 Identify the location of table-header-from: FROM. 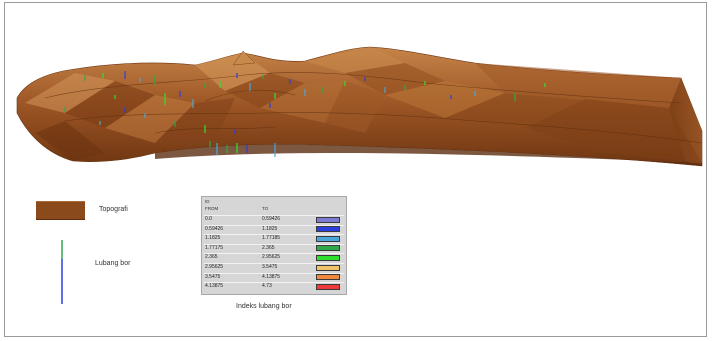
(212, 208).